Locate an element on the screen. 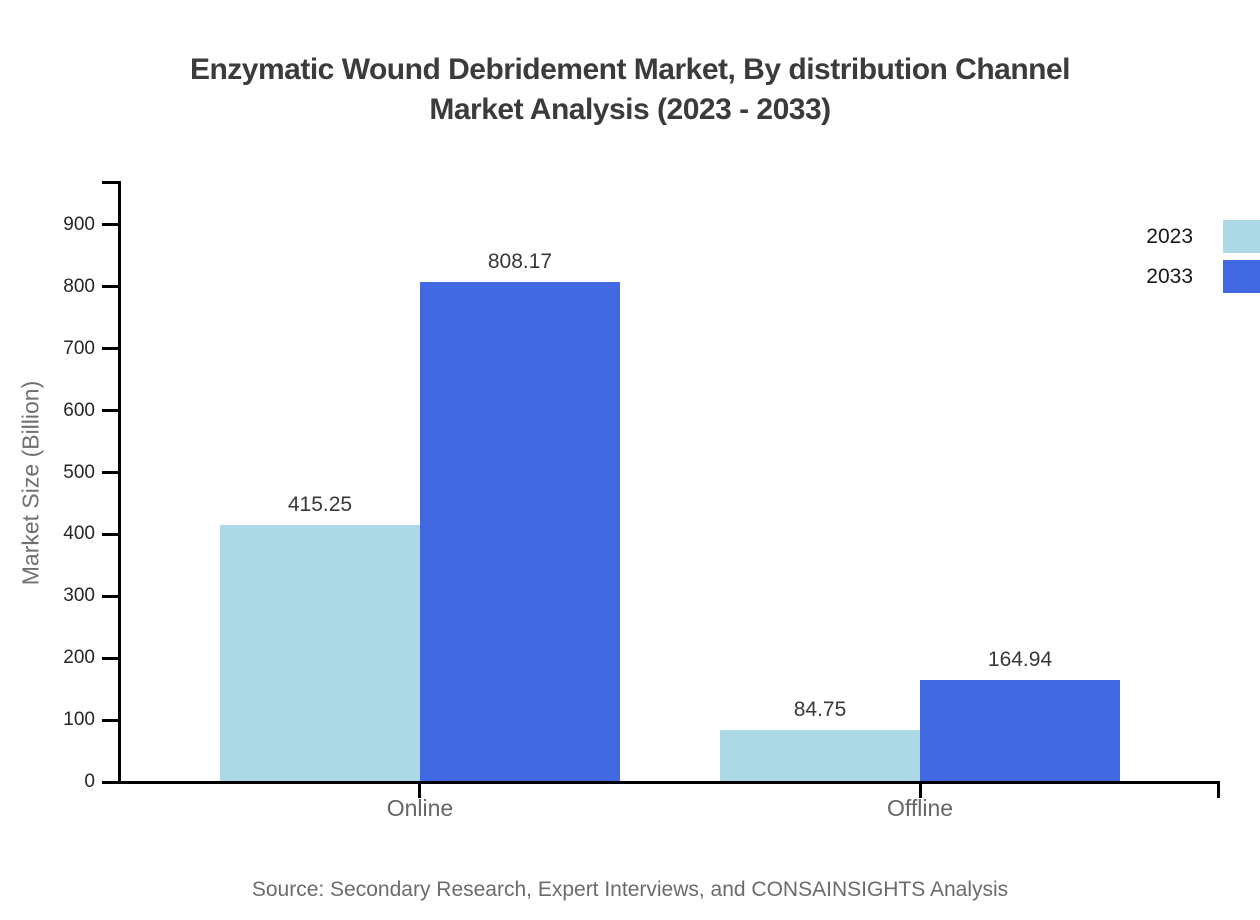 Image resolution: width=1260 pixels, height=920 pixels. x-axis-right-cap is located at coordinates (1218, 789).